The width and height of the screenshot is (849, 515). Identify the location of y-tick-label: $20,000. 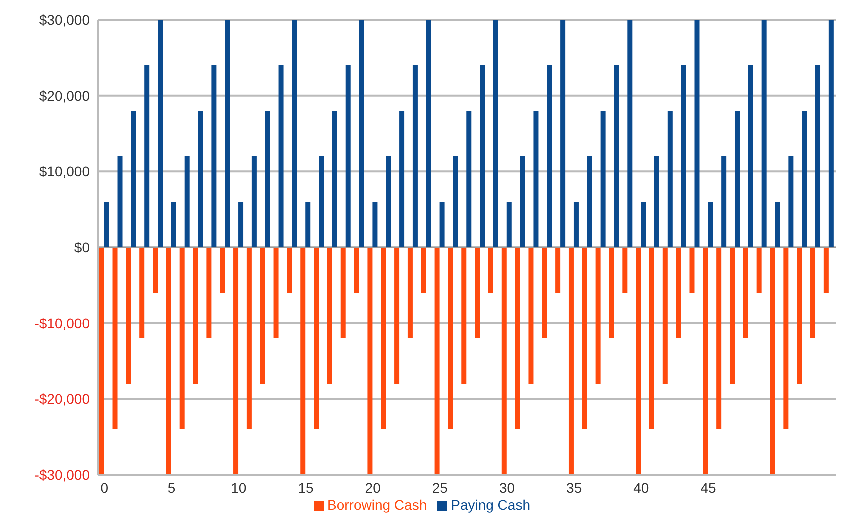
(64, 96).